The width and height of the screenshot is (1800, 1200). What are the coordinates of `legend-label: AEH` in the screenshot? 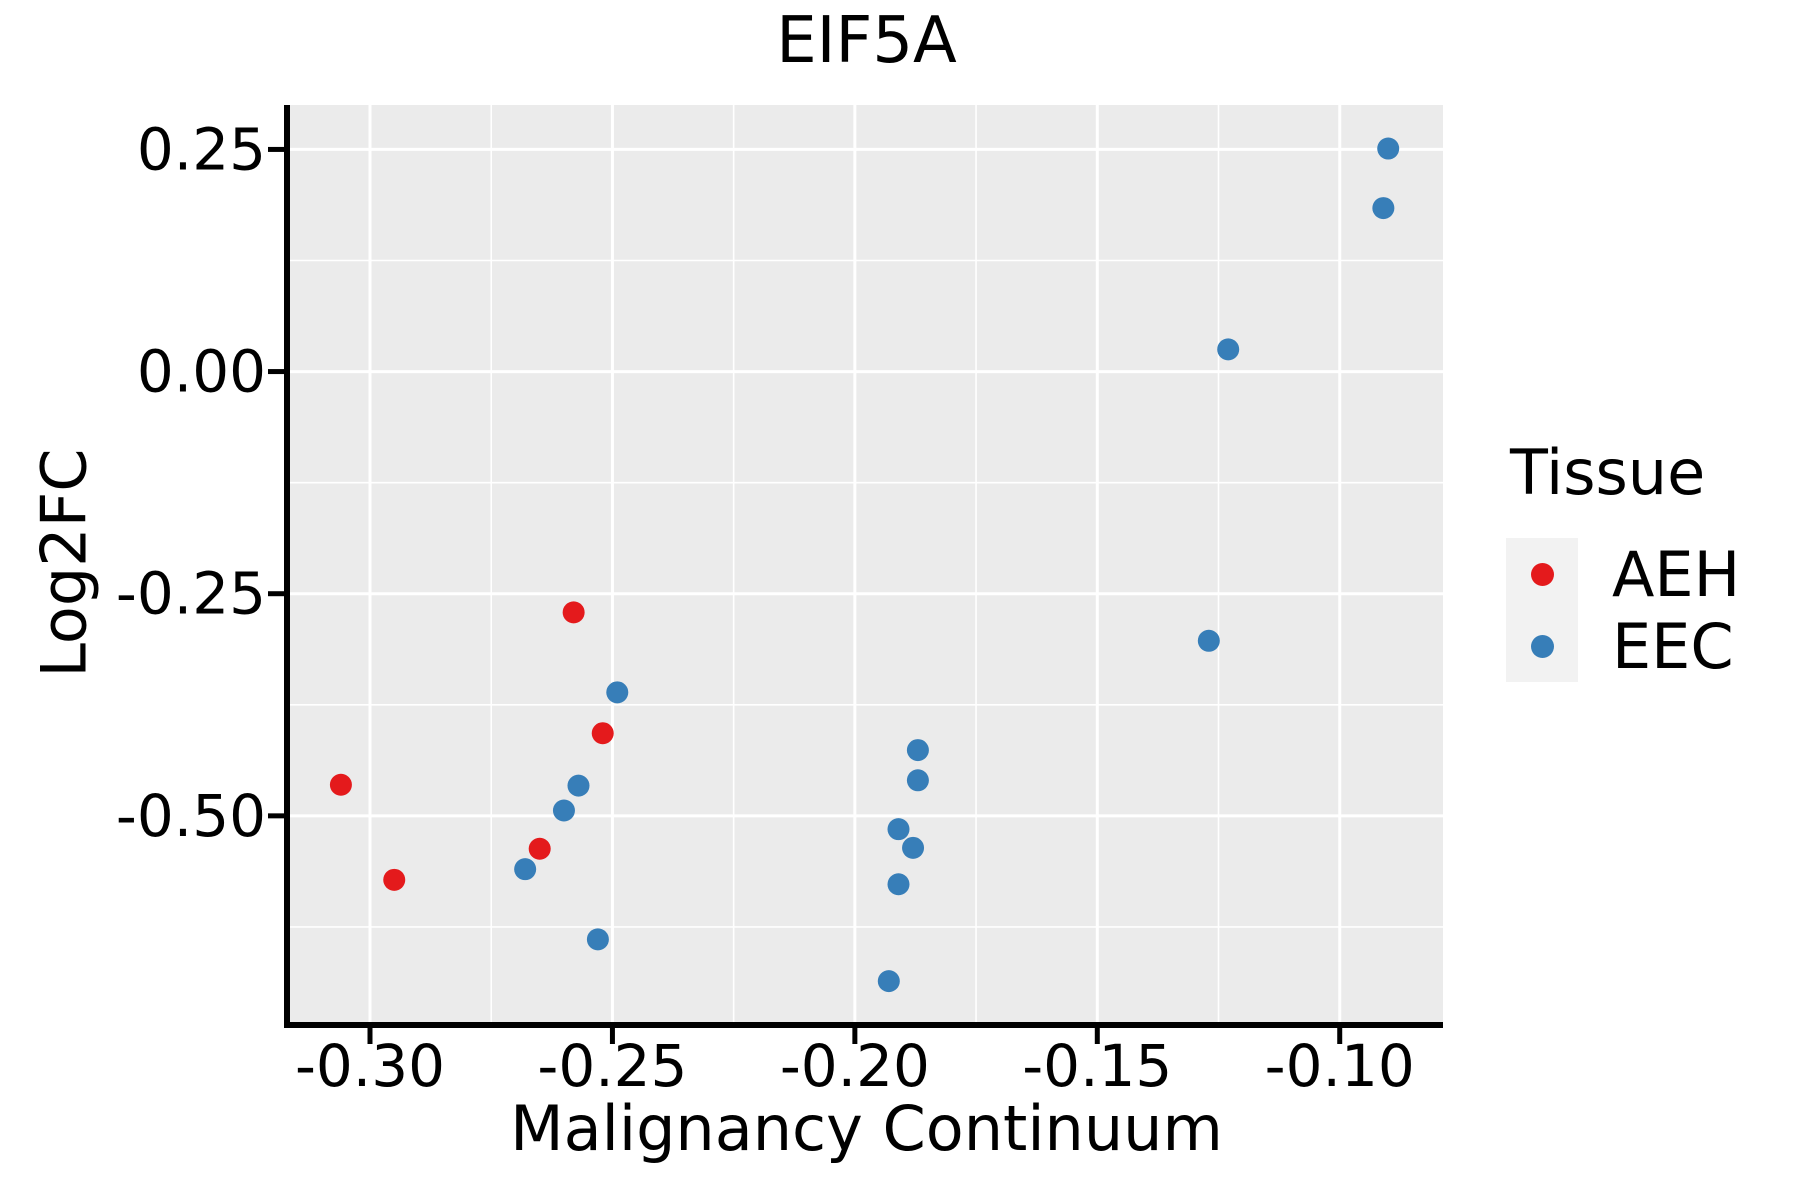 It's located at (1676, 574).